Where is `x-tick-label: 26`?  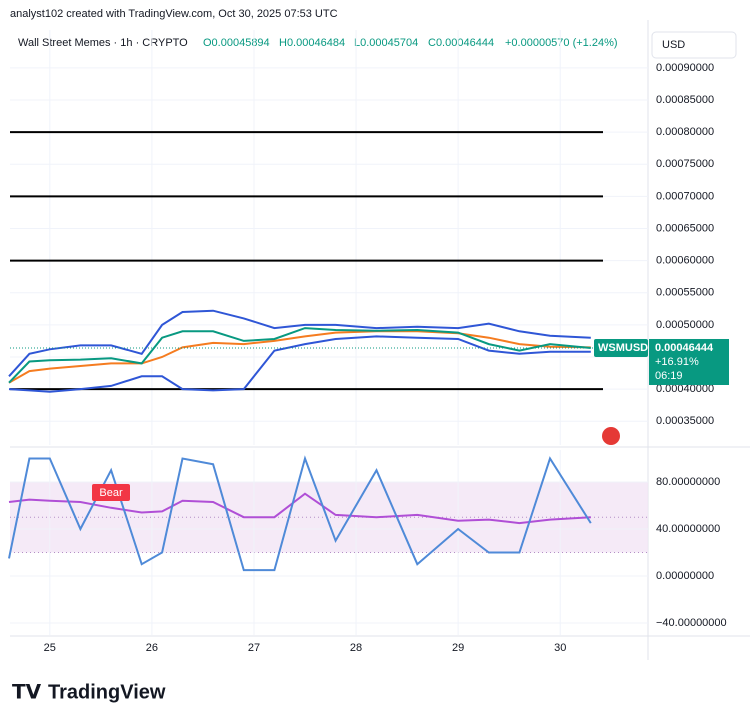
x-tick-label: 26 is located at coordinates (152, 648).